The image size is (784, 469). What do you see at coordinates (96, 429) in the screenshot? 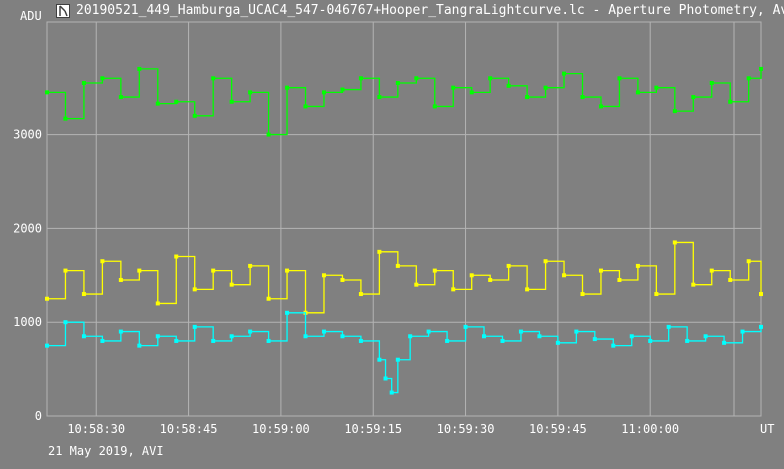
I see `x-tick-label: 10:58:30` at bounding box center [96, 429].